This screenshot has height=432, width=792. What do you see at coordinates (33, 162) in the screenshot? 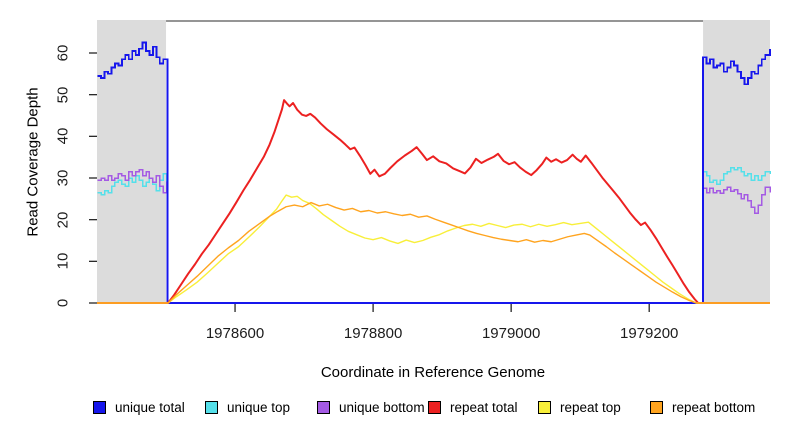
I see `y-axis-title: Read Coverage Depth` at bounding box center [33, 162].